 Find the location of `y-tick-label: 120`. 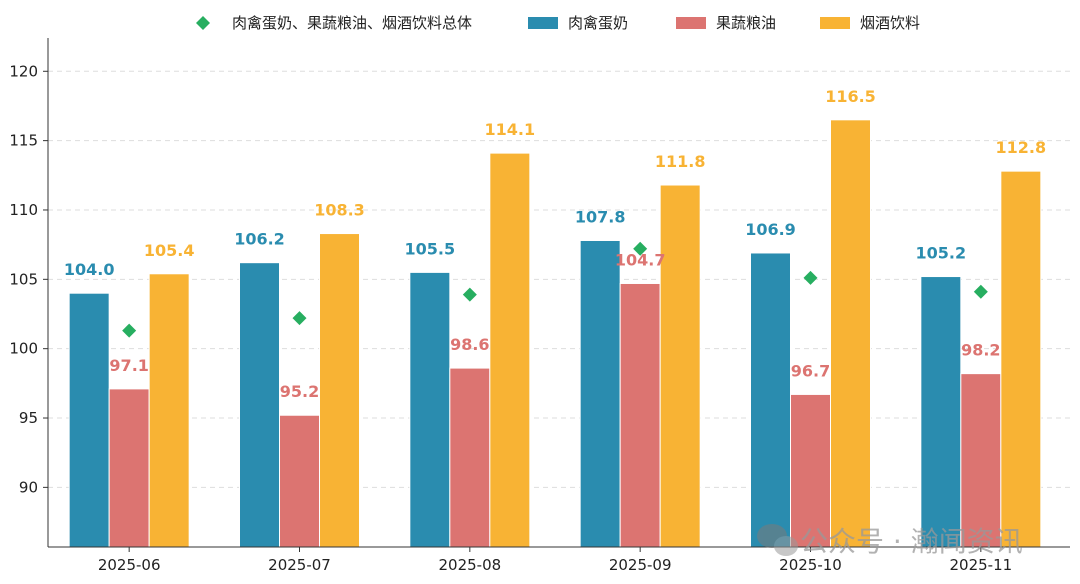

y-tick-label: 120 is located at coordinates (23, 71).